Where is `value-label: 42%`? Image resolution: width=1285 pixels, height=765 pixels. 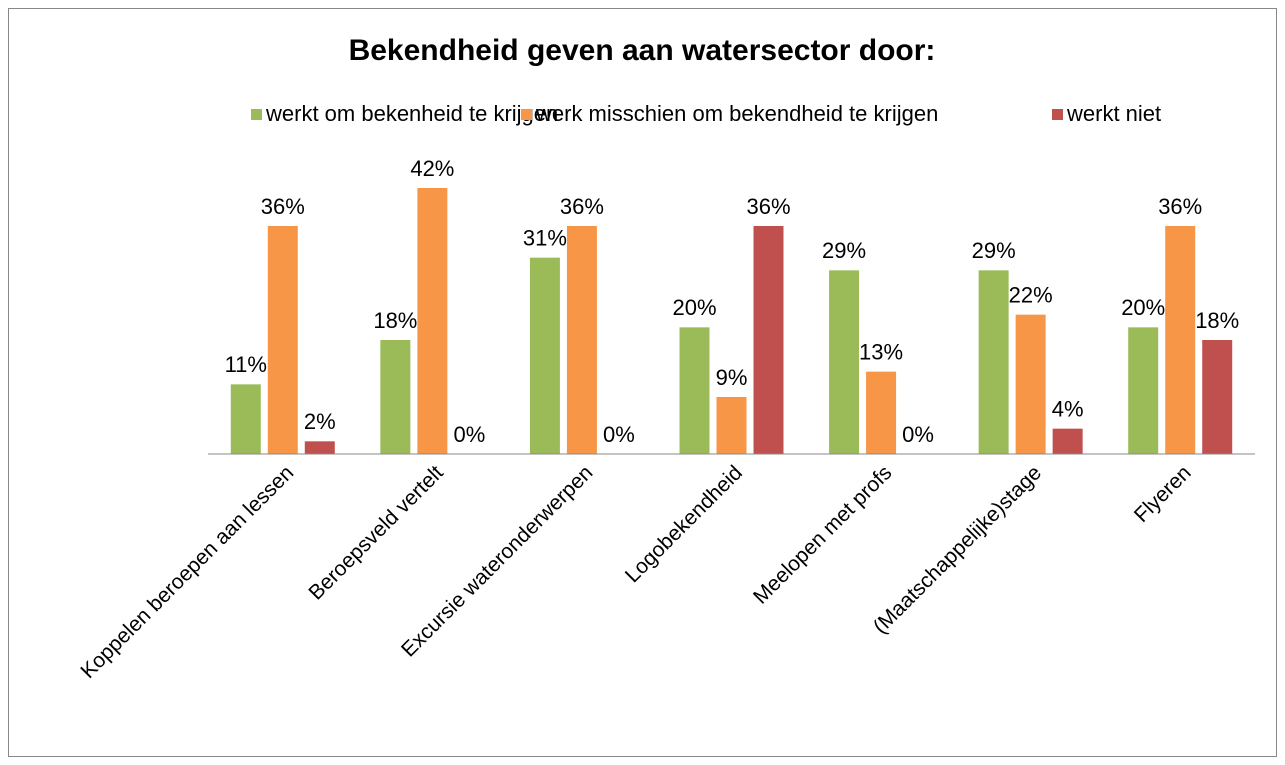
value-label: 42% is located at coordinates (432, 168).